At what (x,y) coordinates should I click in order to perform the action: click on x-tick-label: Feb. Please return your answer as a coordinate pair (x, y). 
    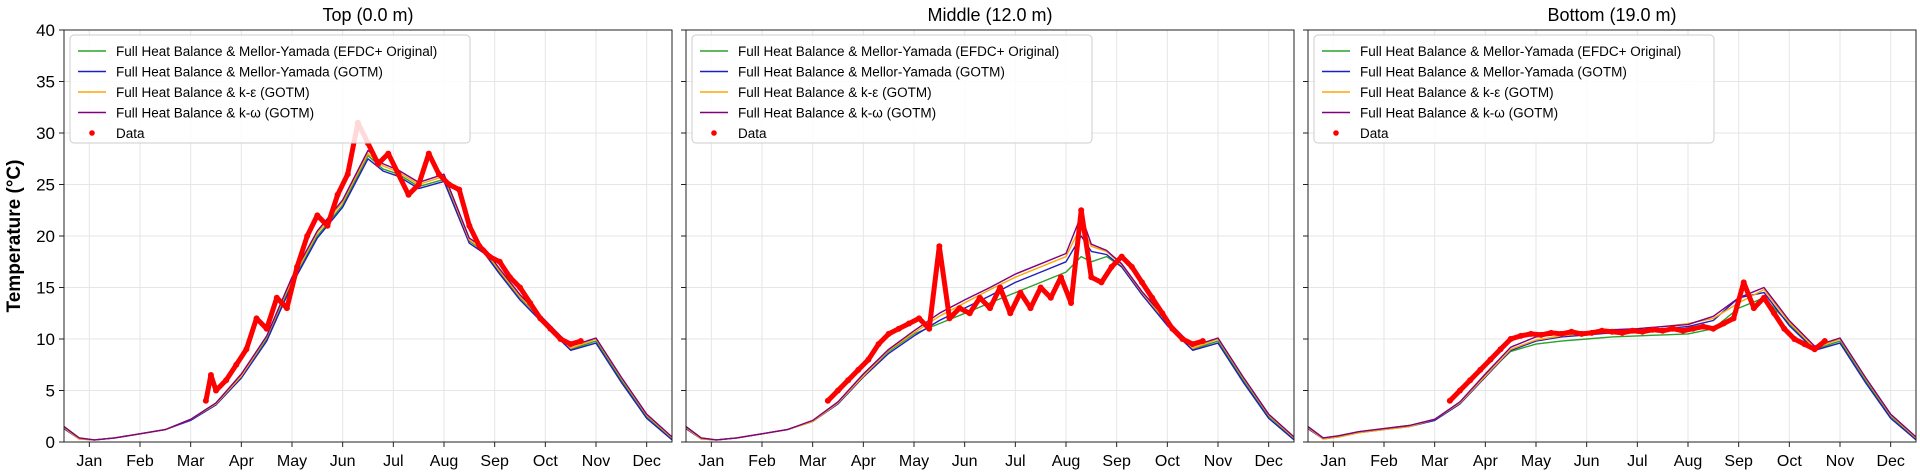
    Looking at the image, I should click on (140, 461).